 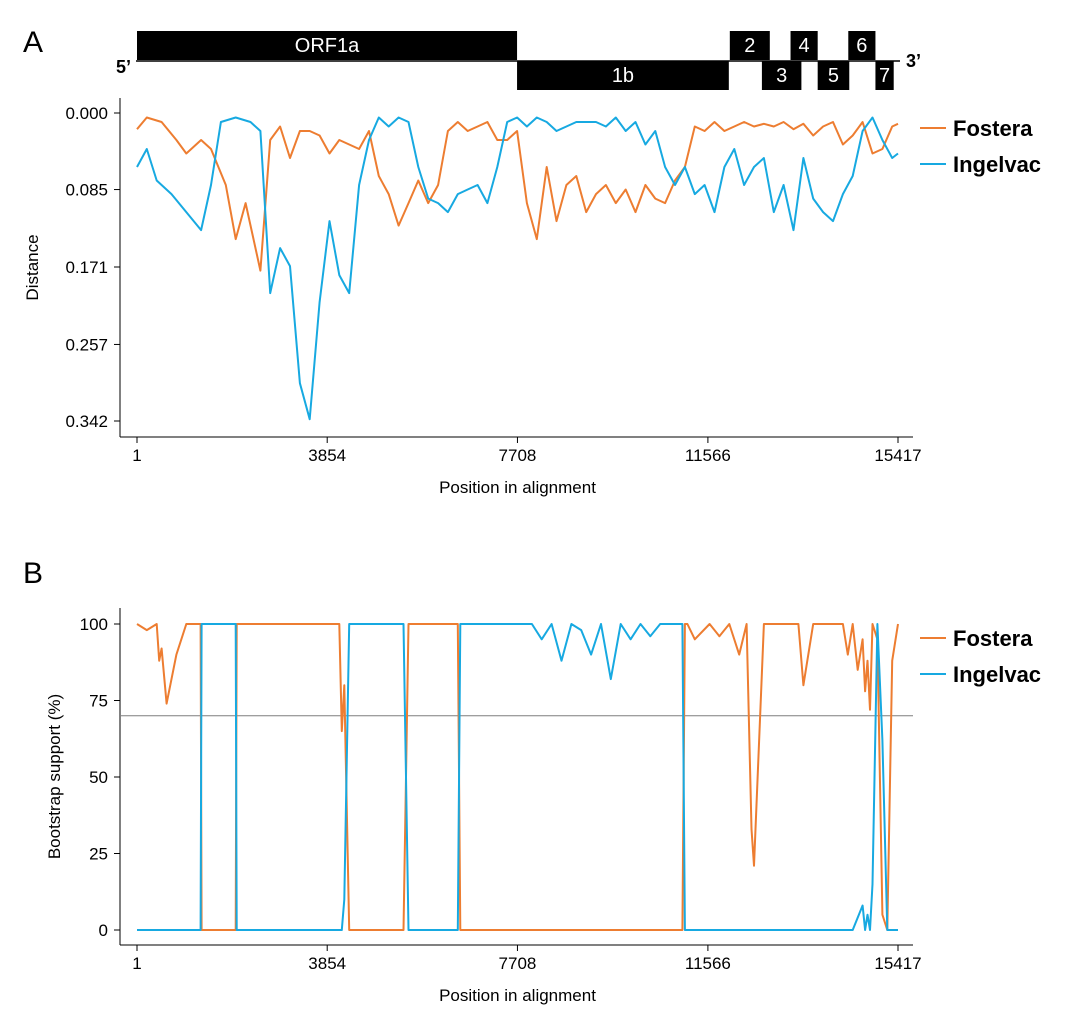 I want to click on orf-label-2: 2, so click(x=749, y=46).